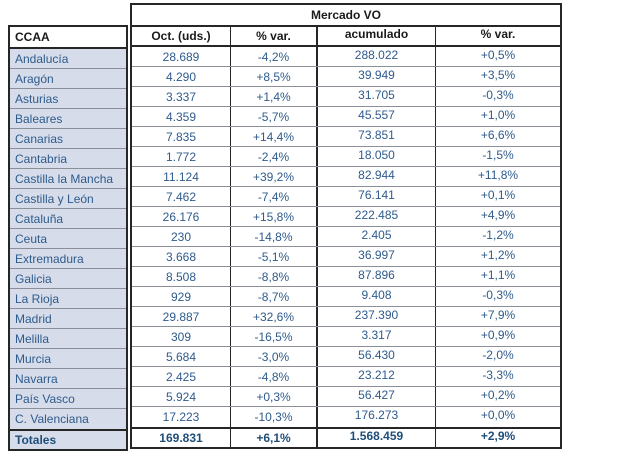 The image size is (640, 458). I want to click on table-cell: 7.835, so click(181, 136).